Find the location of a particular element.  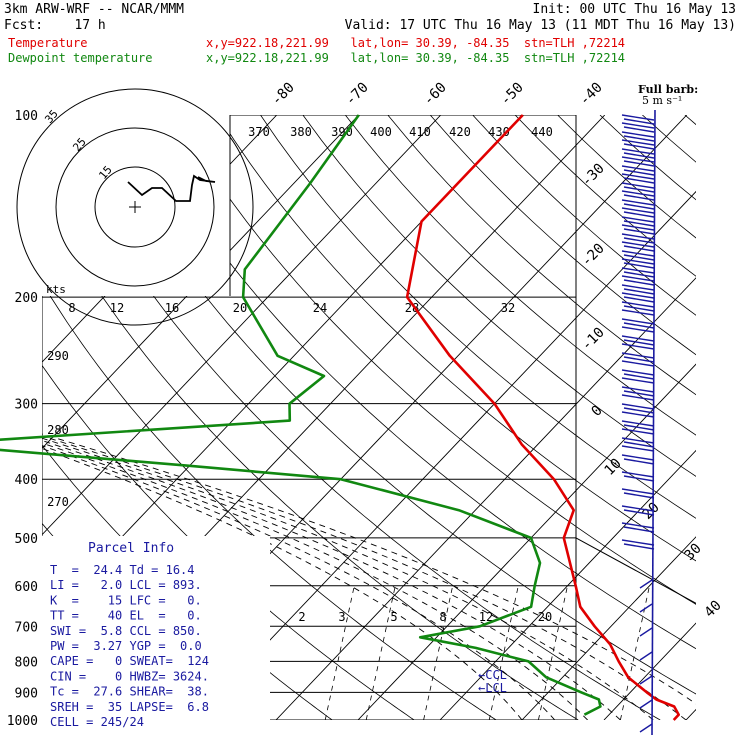

parcel-info-row: CIN = 0 HWBZ= 3624. is located at coordinates (129, 676).